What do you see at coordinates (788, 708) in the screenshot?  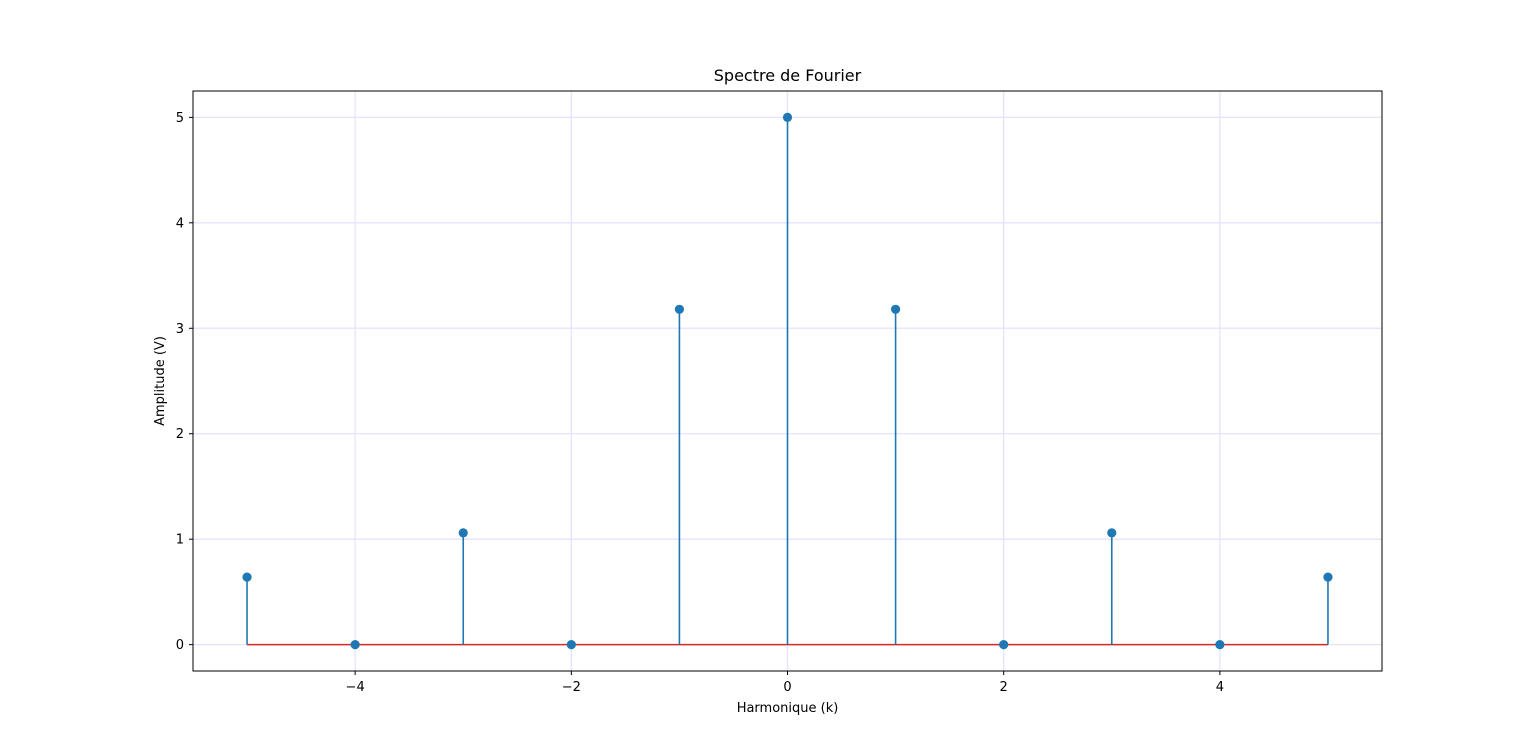 I see `x-axis-label: Harmonique (k)` at bounding box center [788, 708].